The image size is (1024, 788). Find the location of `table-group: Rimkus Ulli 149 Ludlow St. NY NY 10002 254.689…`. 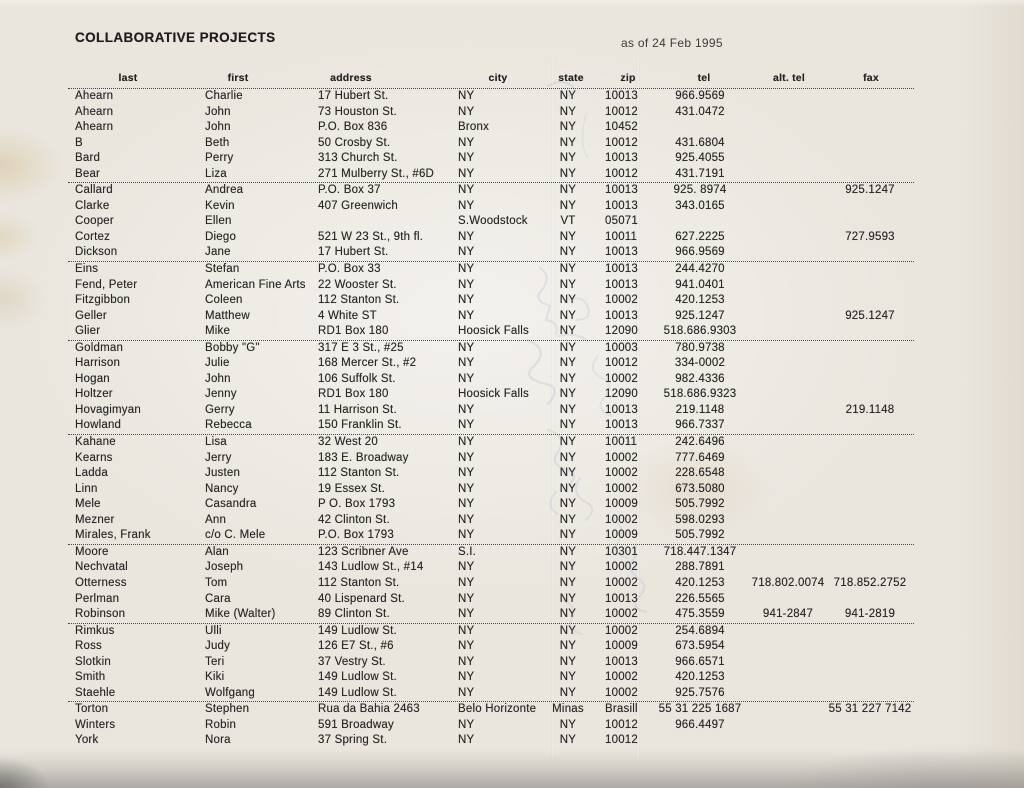

table-group: Rimkus Ulli 149 Ludlow St. NY NY 10002 254.689… is located at coordinates (491, 662).